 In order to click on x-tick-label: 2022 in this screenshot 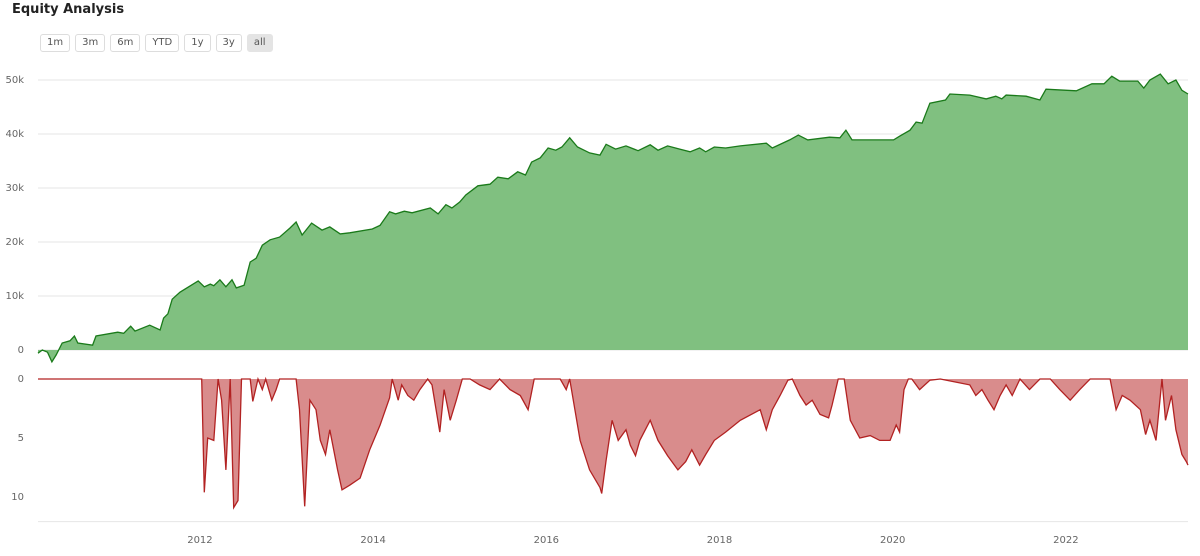, I will do `click(1065, 540)`.